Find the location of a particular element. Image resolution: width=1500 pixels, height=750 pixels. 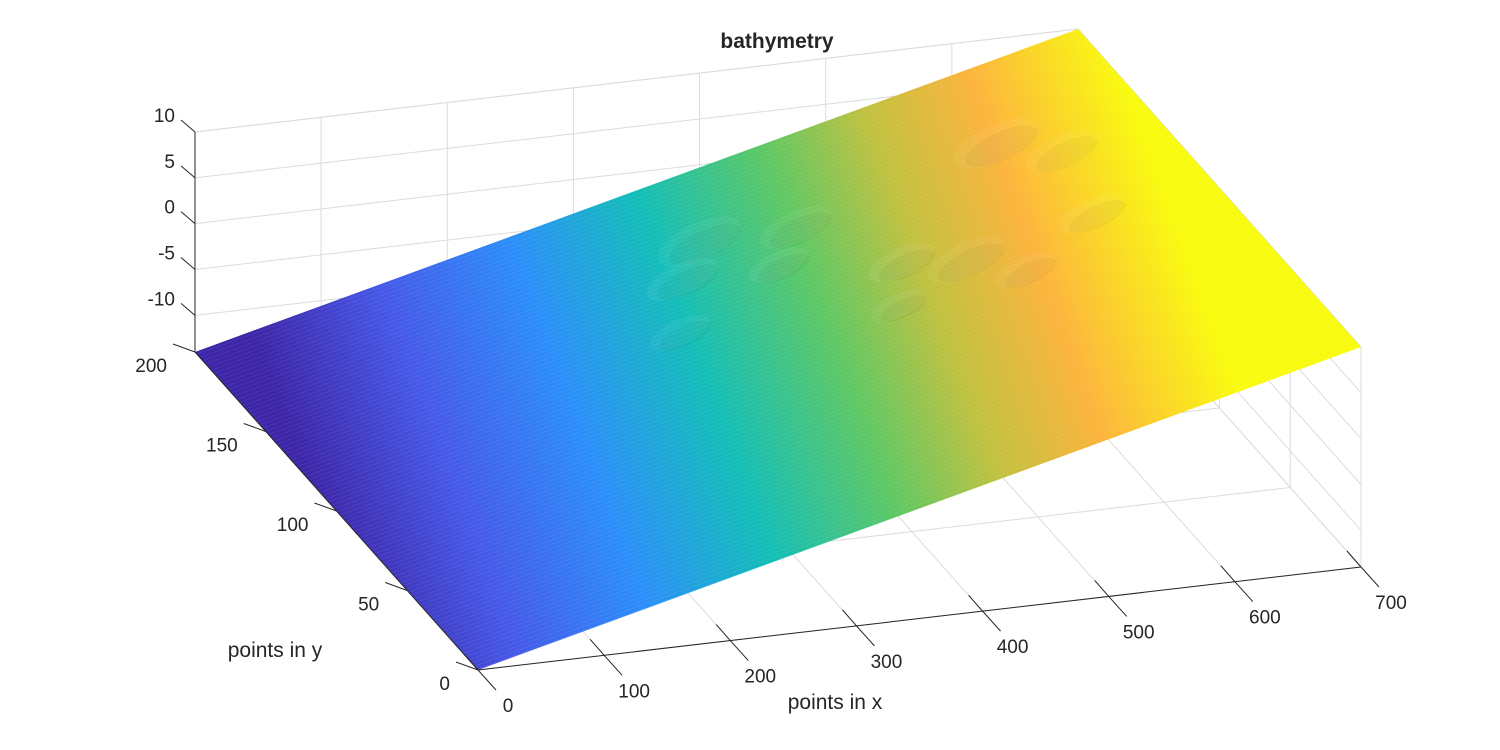

z-tick-label: 10 is located at coordinates (164, 116).